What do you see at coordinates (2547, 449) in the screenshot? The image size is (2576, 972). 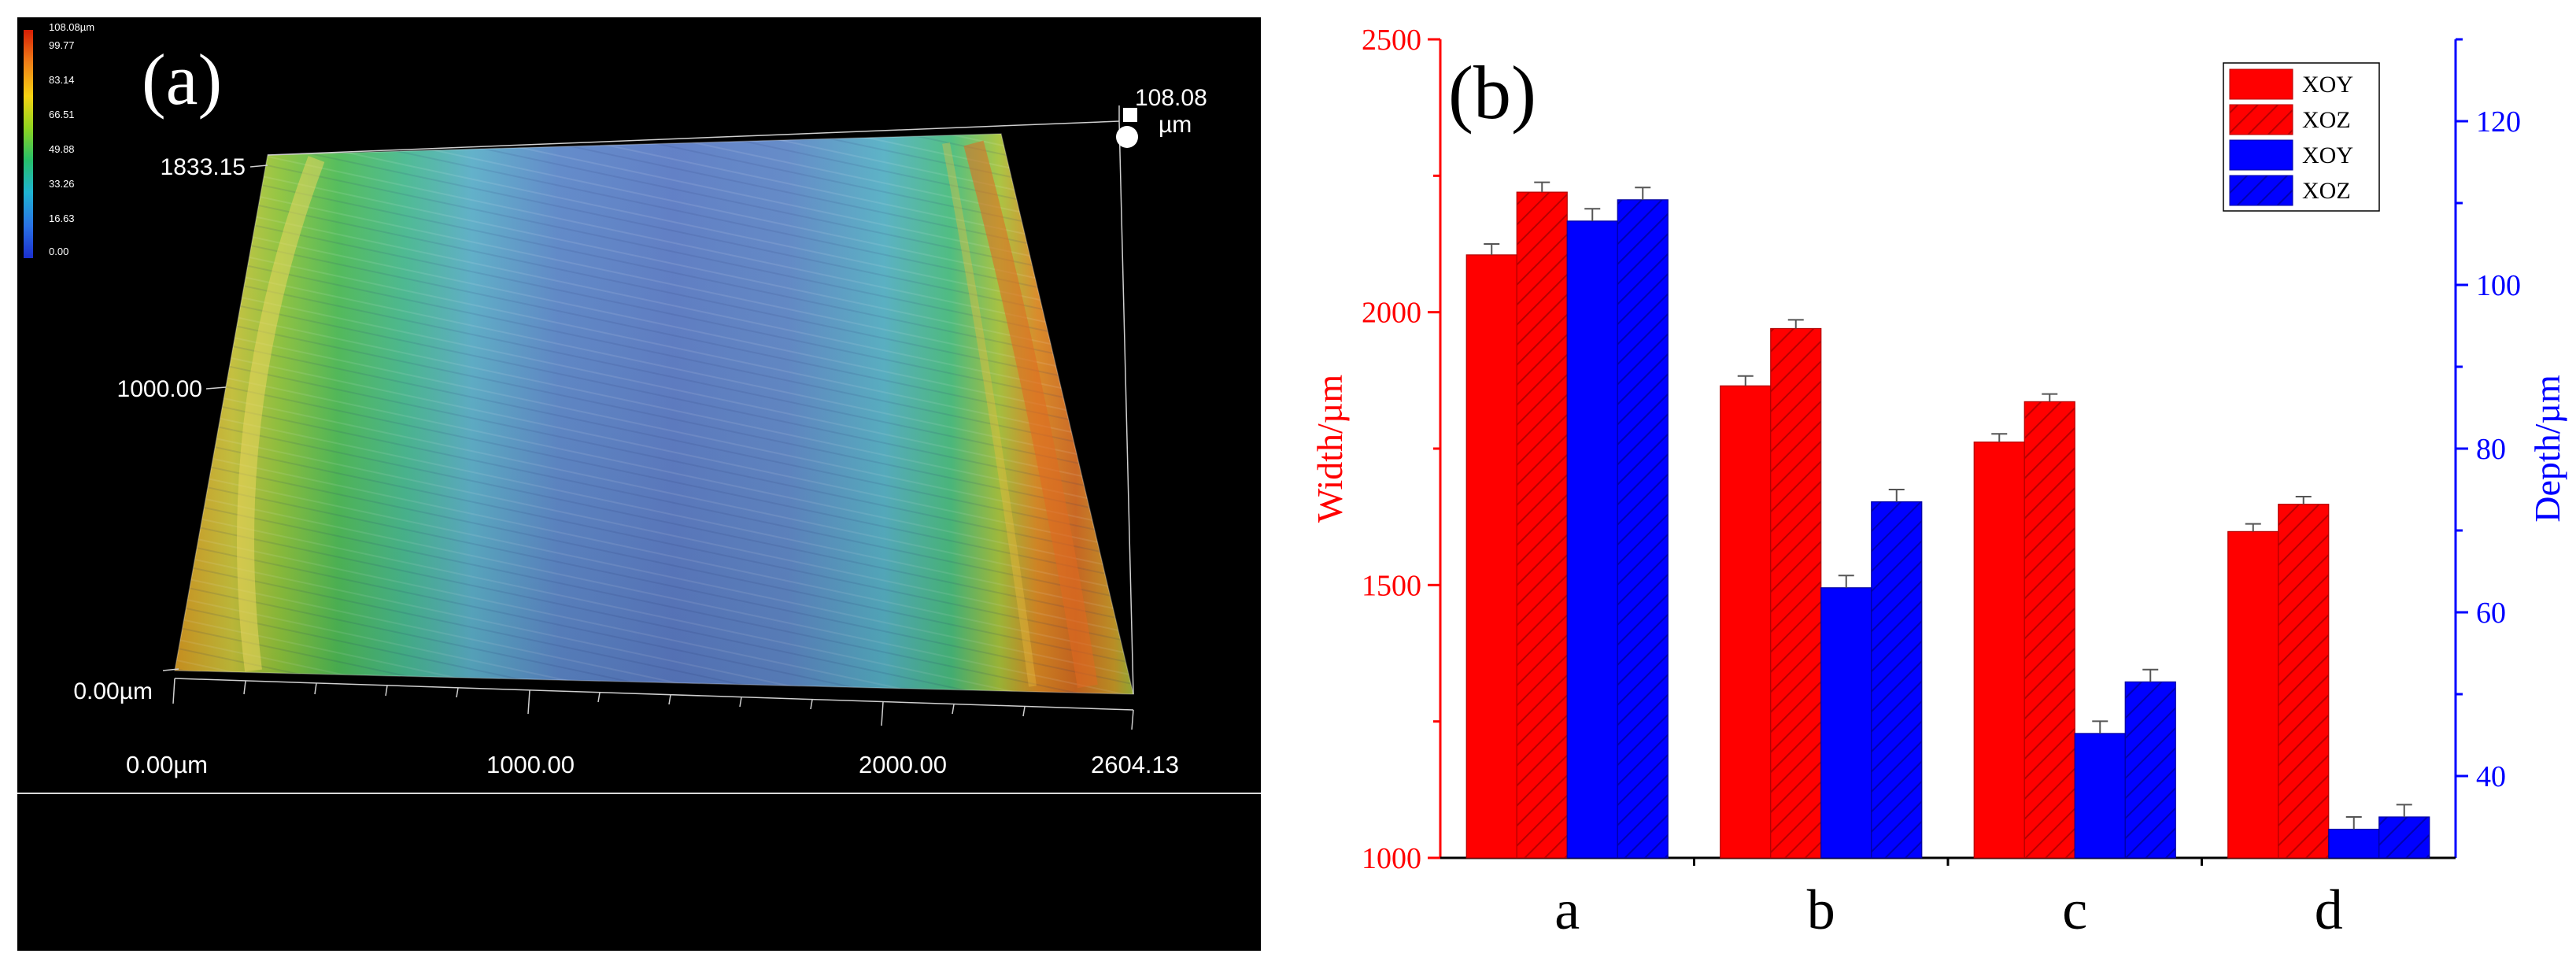 I see `y-axis-title-right: Depth/µm` at bounding box center [2547, 449].